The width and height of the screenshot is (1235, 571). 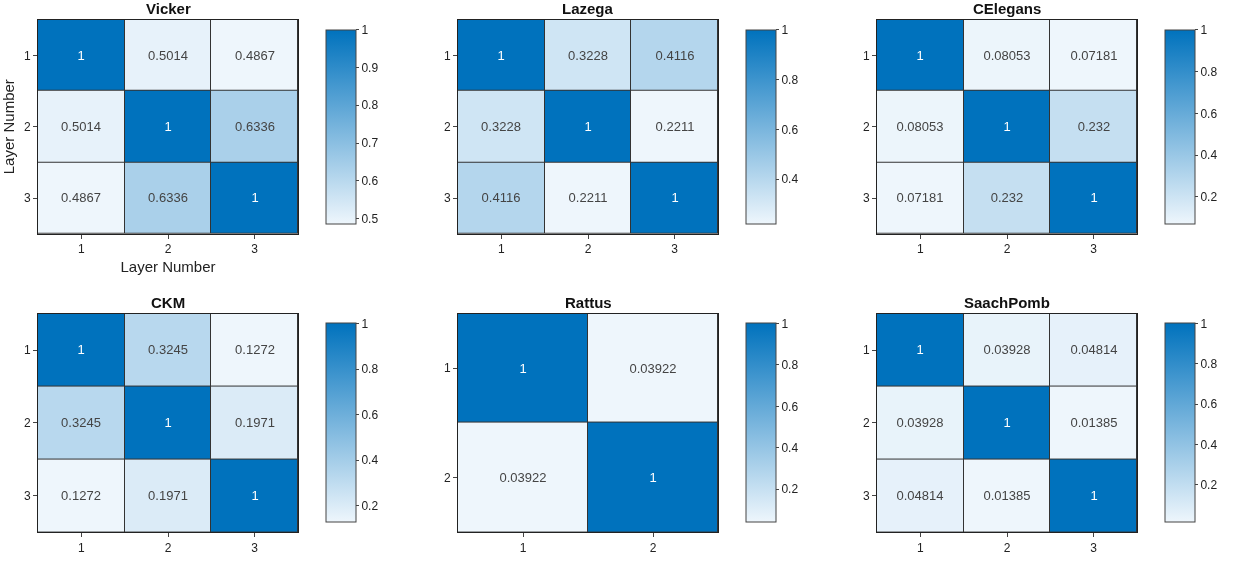 What do you see at coordinates (370, 143) in the screenshot?
I see `color-bar-label: 0.7` at bounding box center [370, 143].